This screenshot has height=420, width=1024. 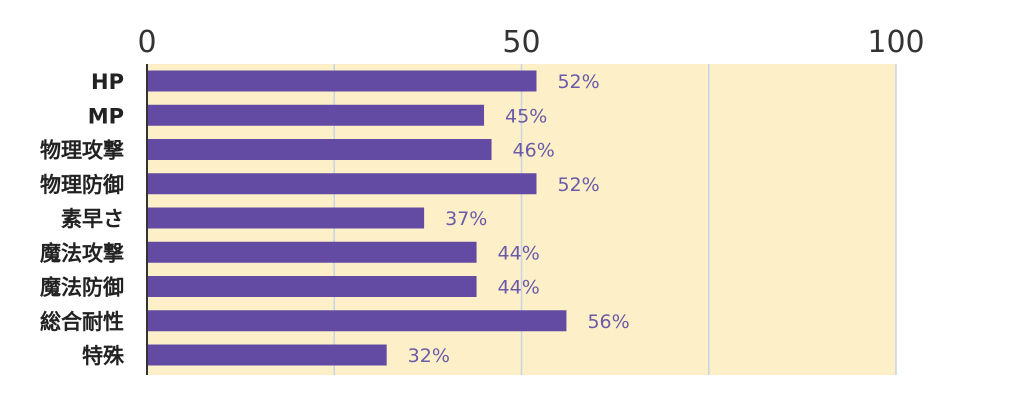 I want to click on category-label: MP, so click(x=106, y=116).